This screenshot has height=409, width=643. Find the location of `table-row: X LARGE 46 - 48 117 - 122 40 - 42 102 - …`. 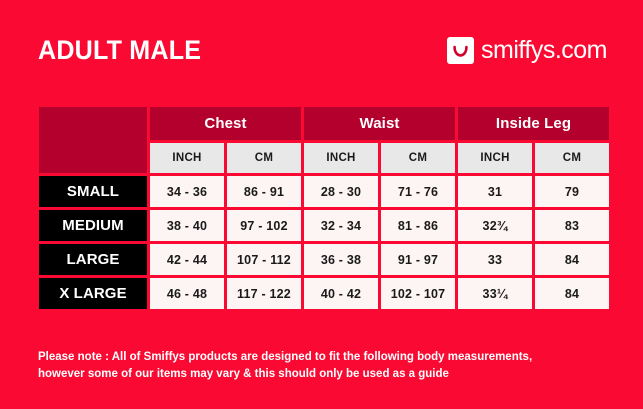

table-row: X LARGE 46 - 48 117 - 122 40 - 42 102 - … is located at coordinates (324, 293).